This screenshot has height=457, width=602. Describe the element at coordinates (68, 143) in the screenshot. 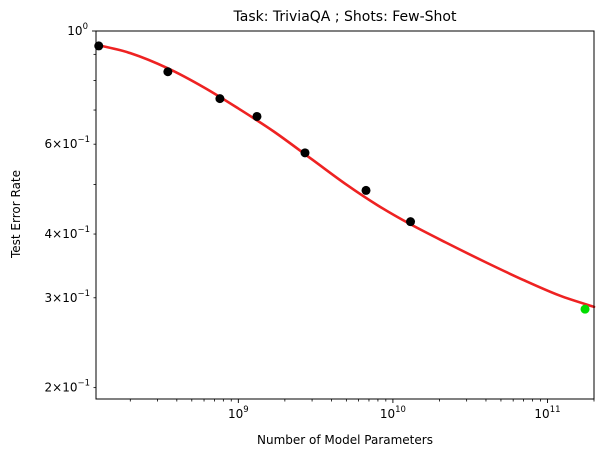

I see `y-minor-tick-label: 6×10⁻¹` at that location.